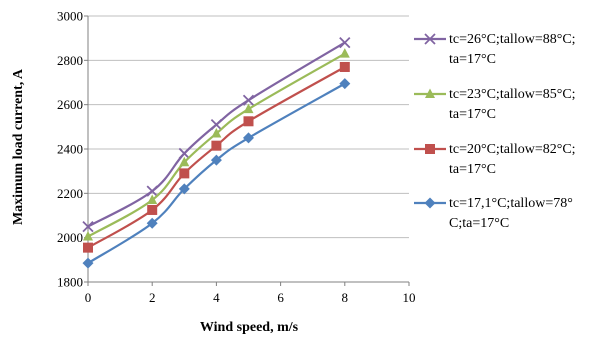 Image resolution: width=609 pixels, height=347 pixels. Describe the element at coordinates (409, 297) in the screenshot. I see `x-tick-label-10: 10` at that location.